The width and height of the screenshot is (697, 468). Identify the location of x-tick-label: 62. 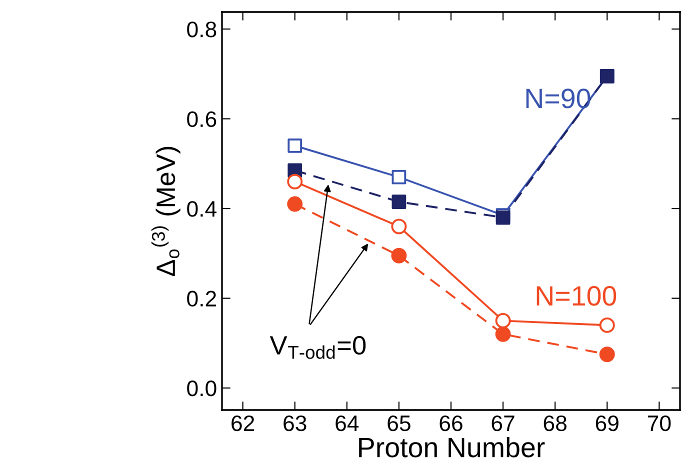
(243, 423).